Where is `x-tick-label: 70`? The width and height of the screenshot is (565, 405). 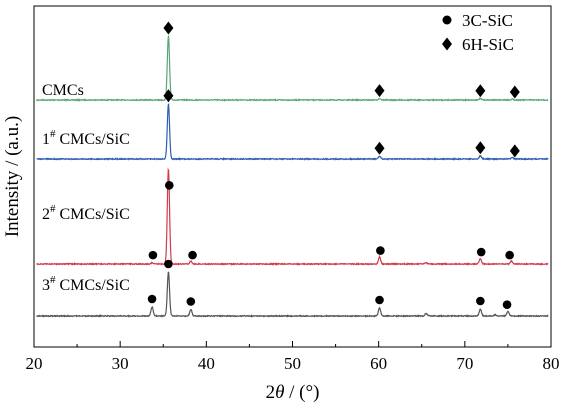 x-tick-label: 70 is located at coordinates (464, 363).